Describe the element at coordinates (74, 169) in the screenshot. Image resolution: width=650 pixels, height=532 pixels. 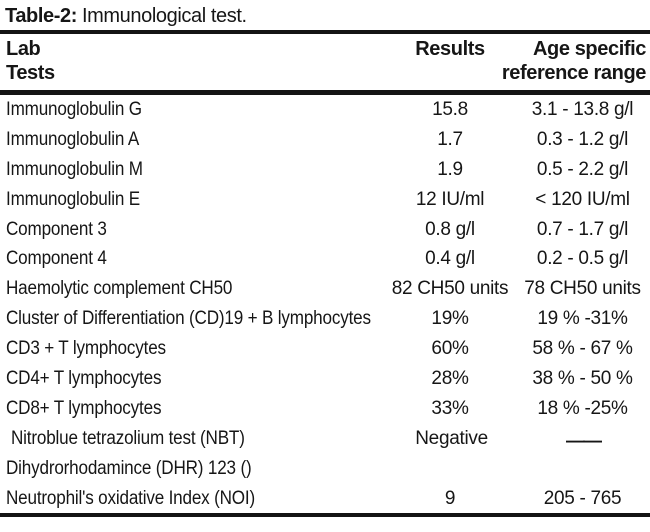
I see `test-name-cell: Immunoglobulin M` at that location.